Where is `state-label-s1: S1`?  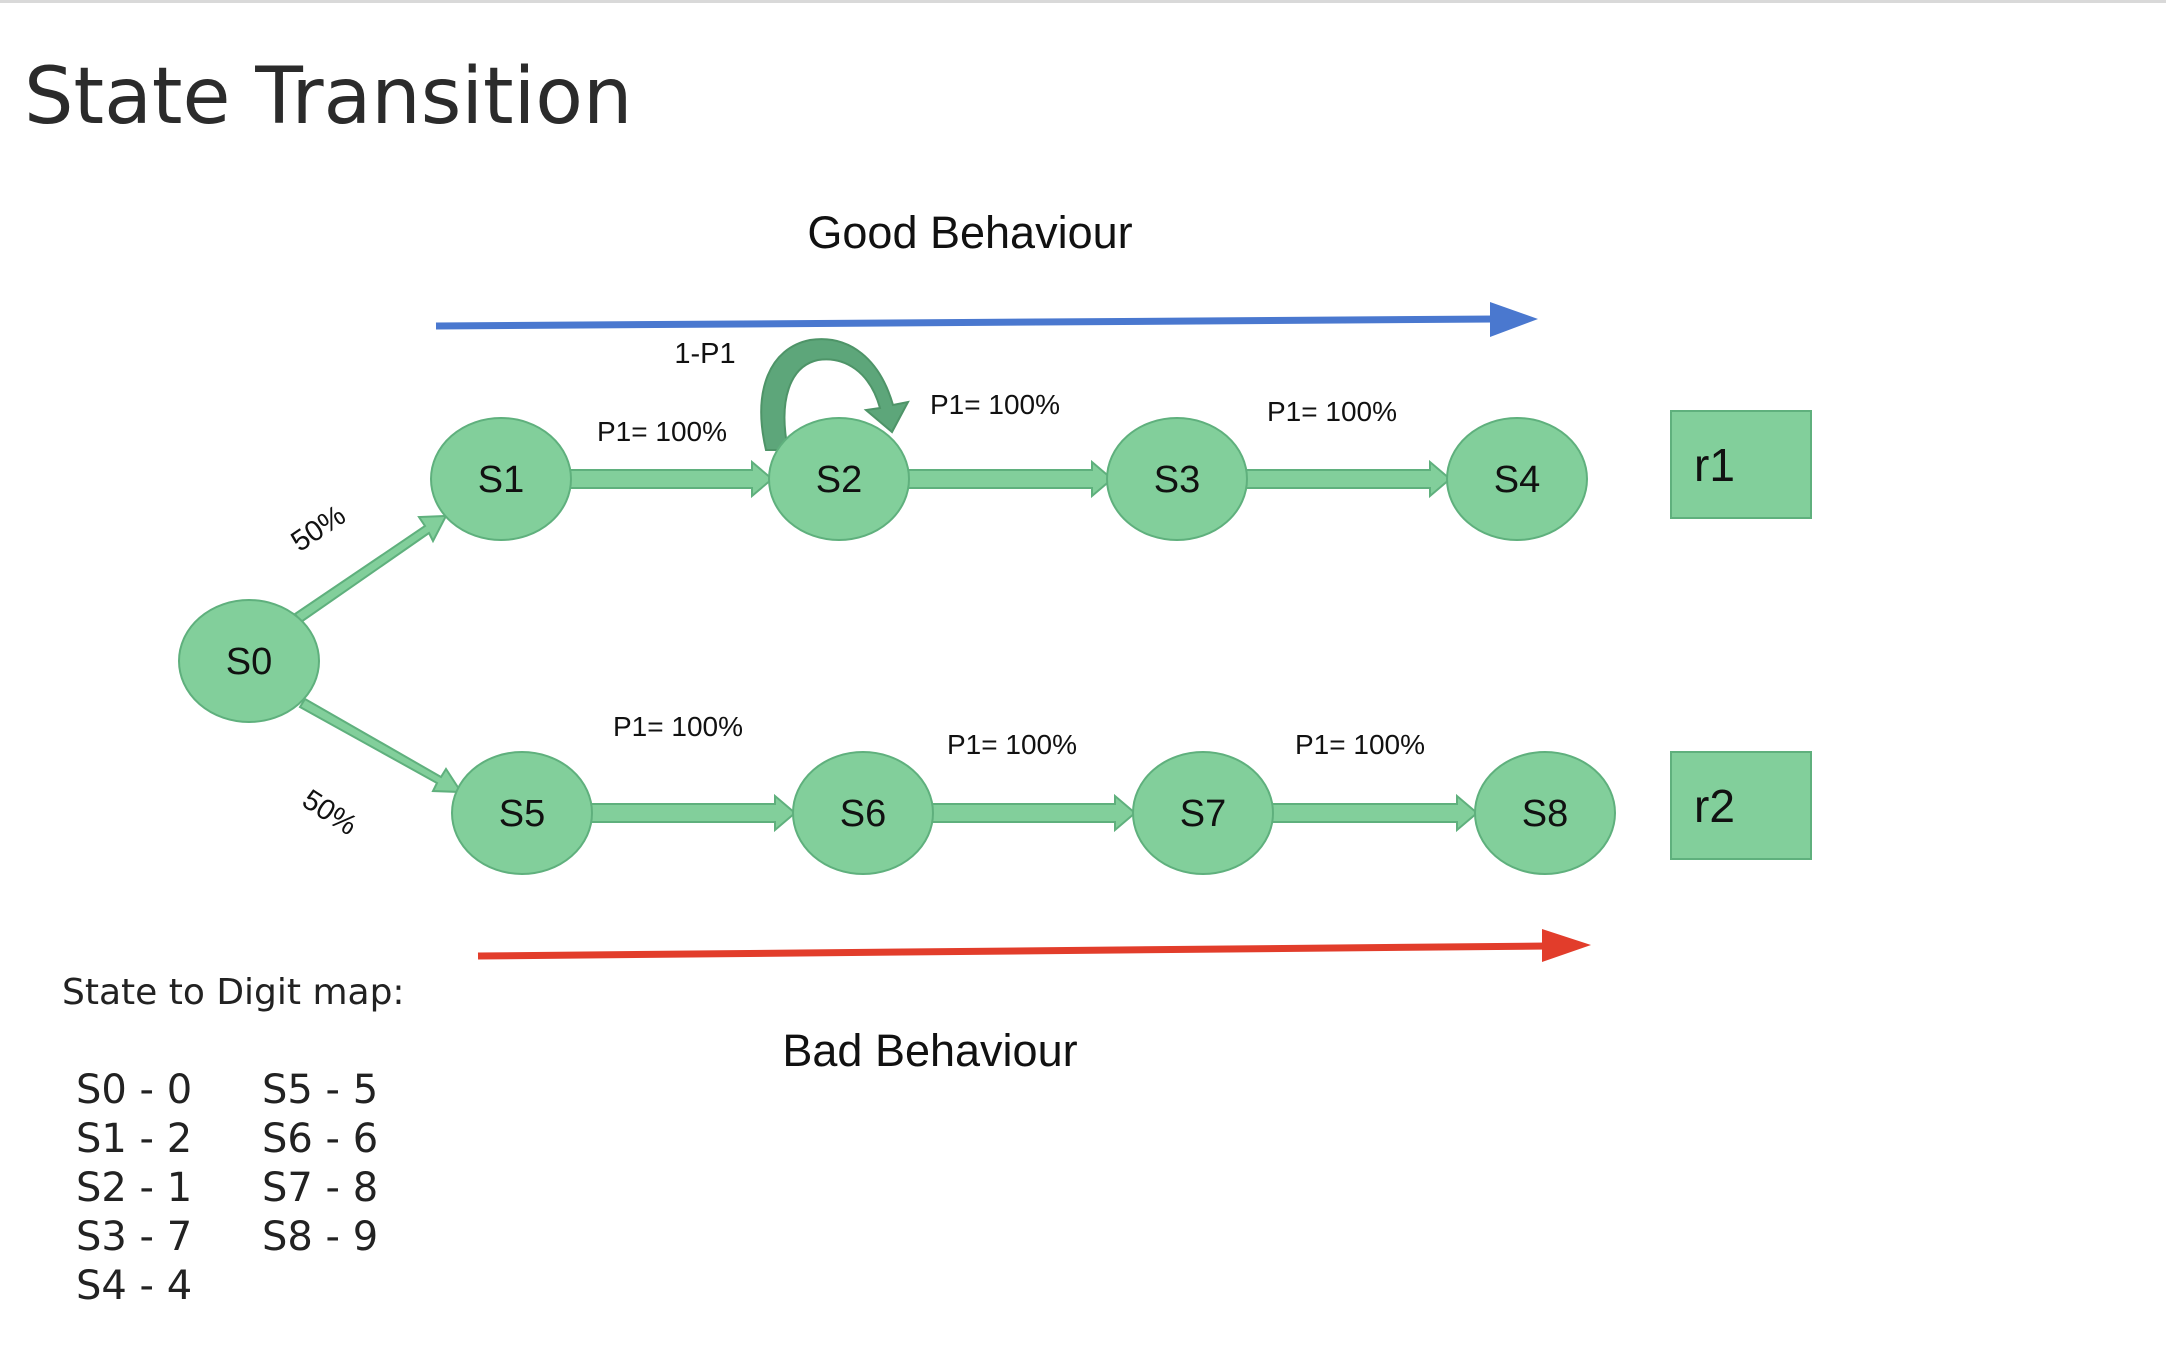 state-label-s1: S1 is located at coordinates (501, 480).